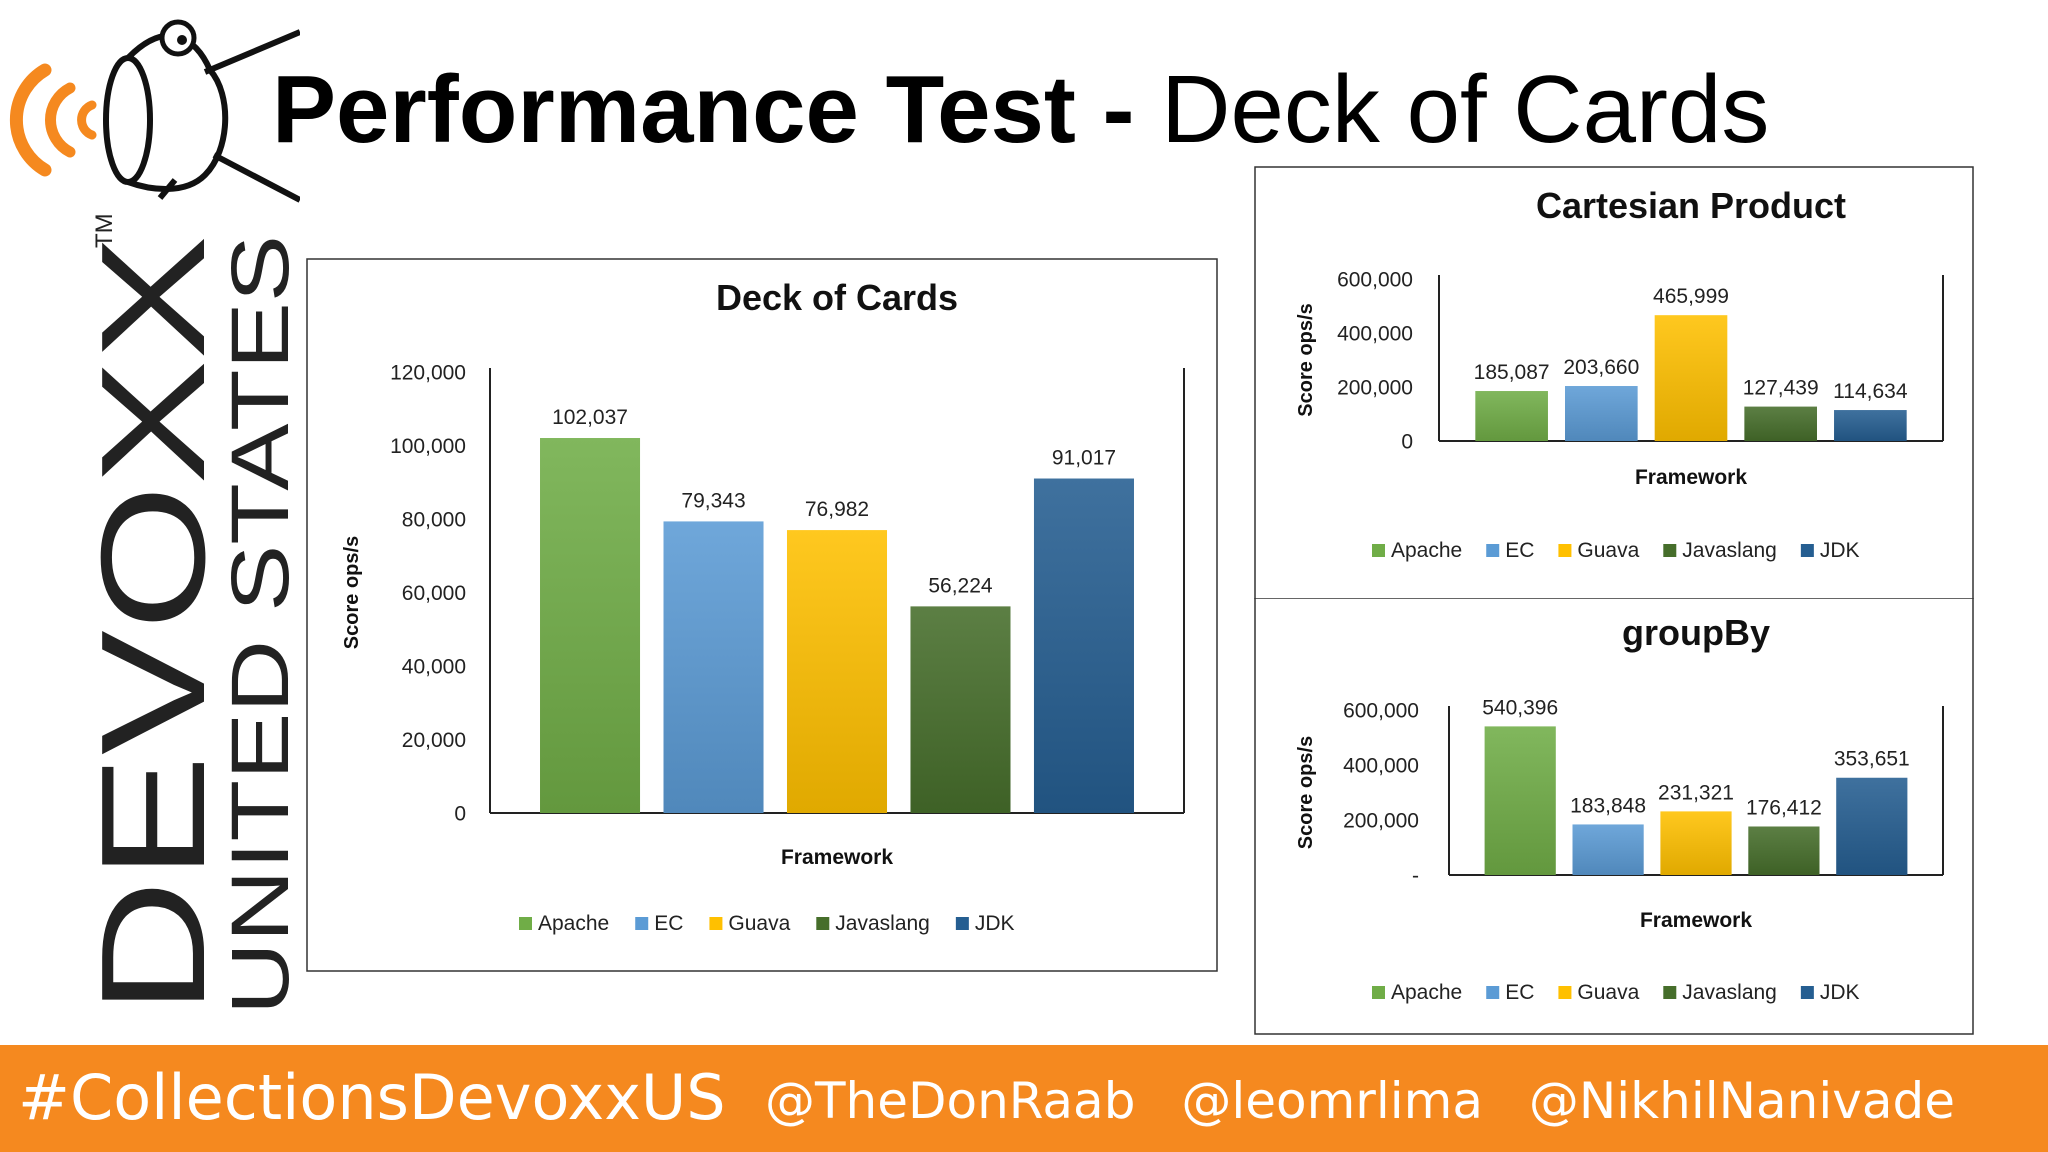 This screenshot has height=1152, width=2048. I want to click on logo-trademark: TM, so click(104, 230).